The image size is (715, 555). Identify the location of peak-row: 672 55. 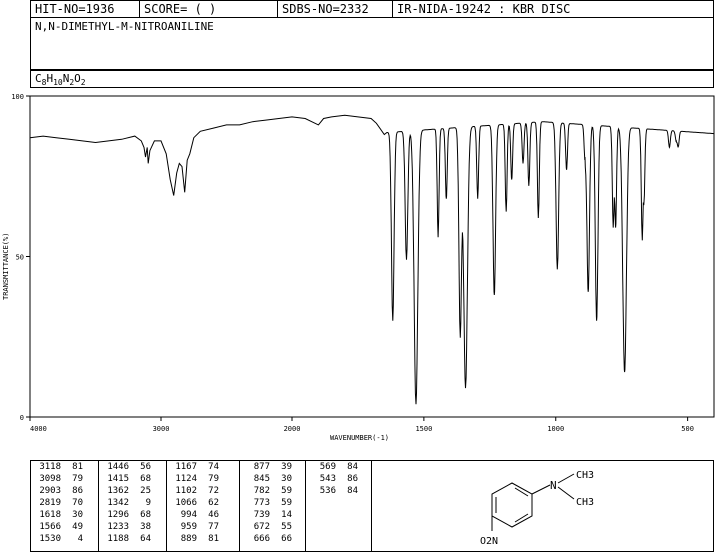
(272, 527).